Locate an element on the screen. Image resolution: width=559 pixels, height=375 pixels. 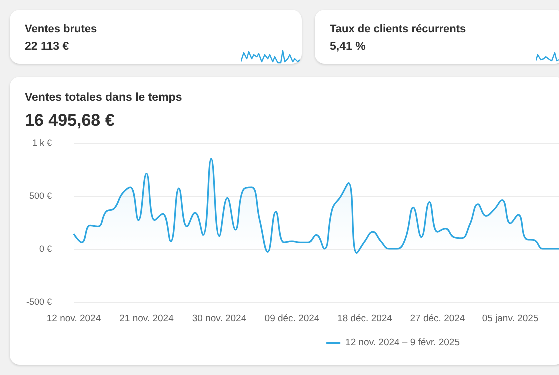
y-tick-label: 0 € is located at coordinates (45, 249).